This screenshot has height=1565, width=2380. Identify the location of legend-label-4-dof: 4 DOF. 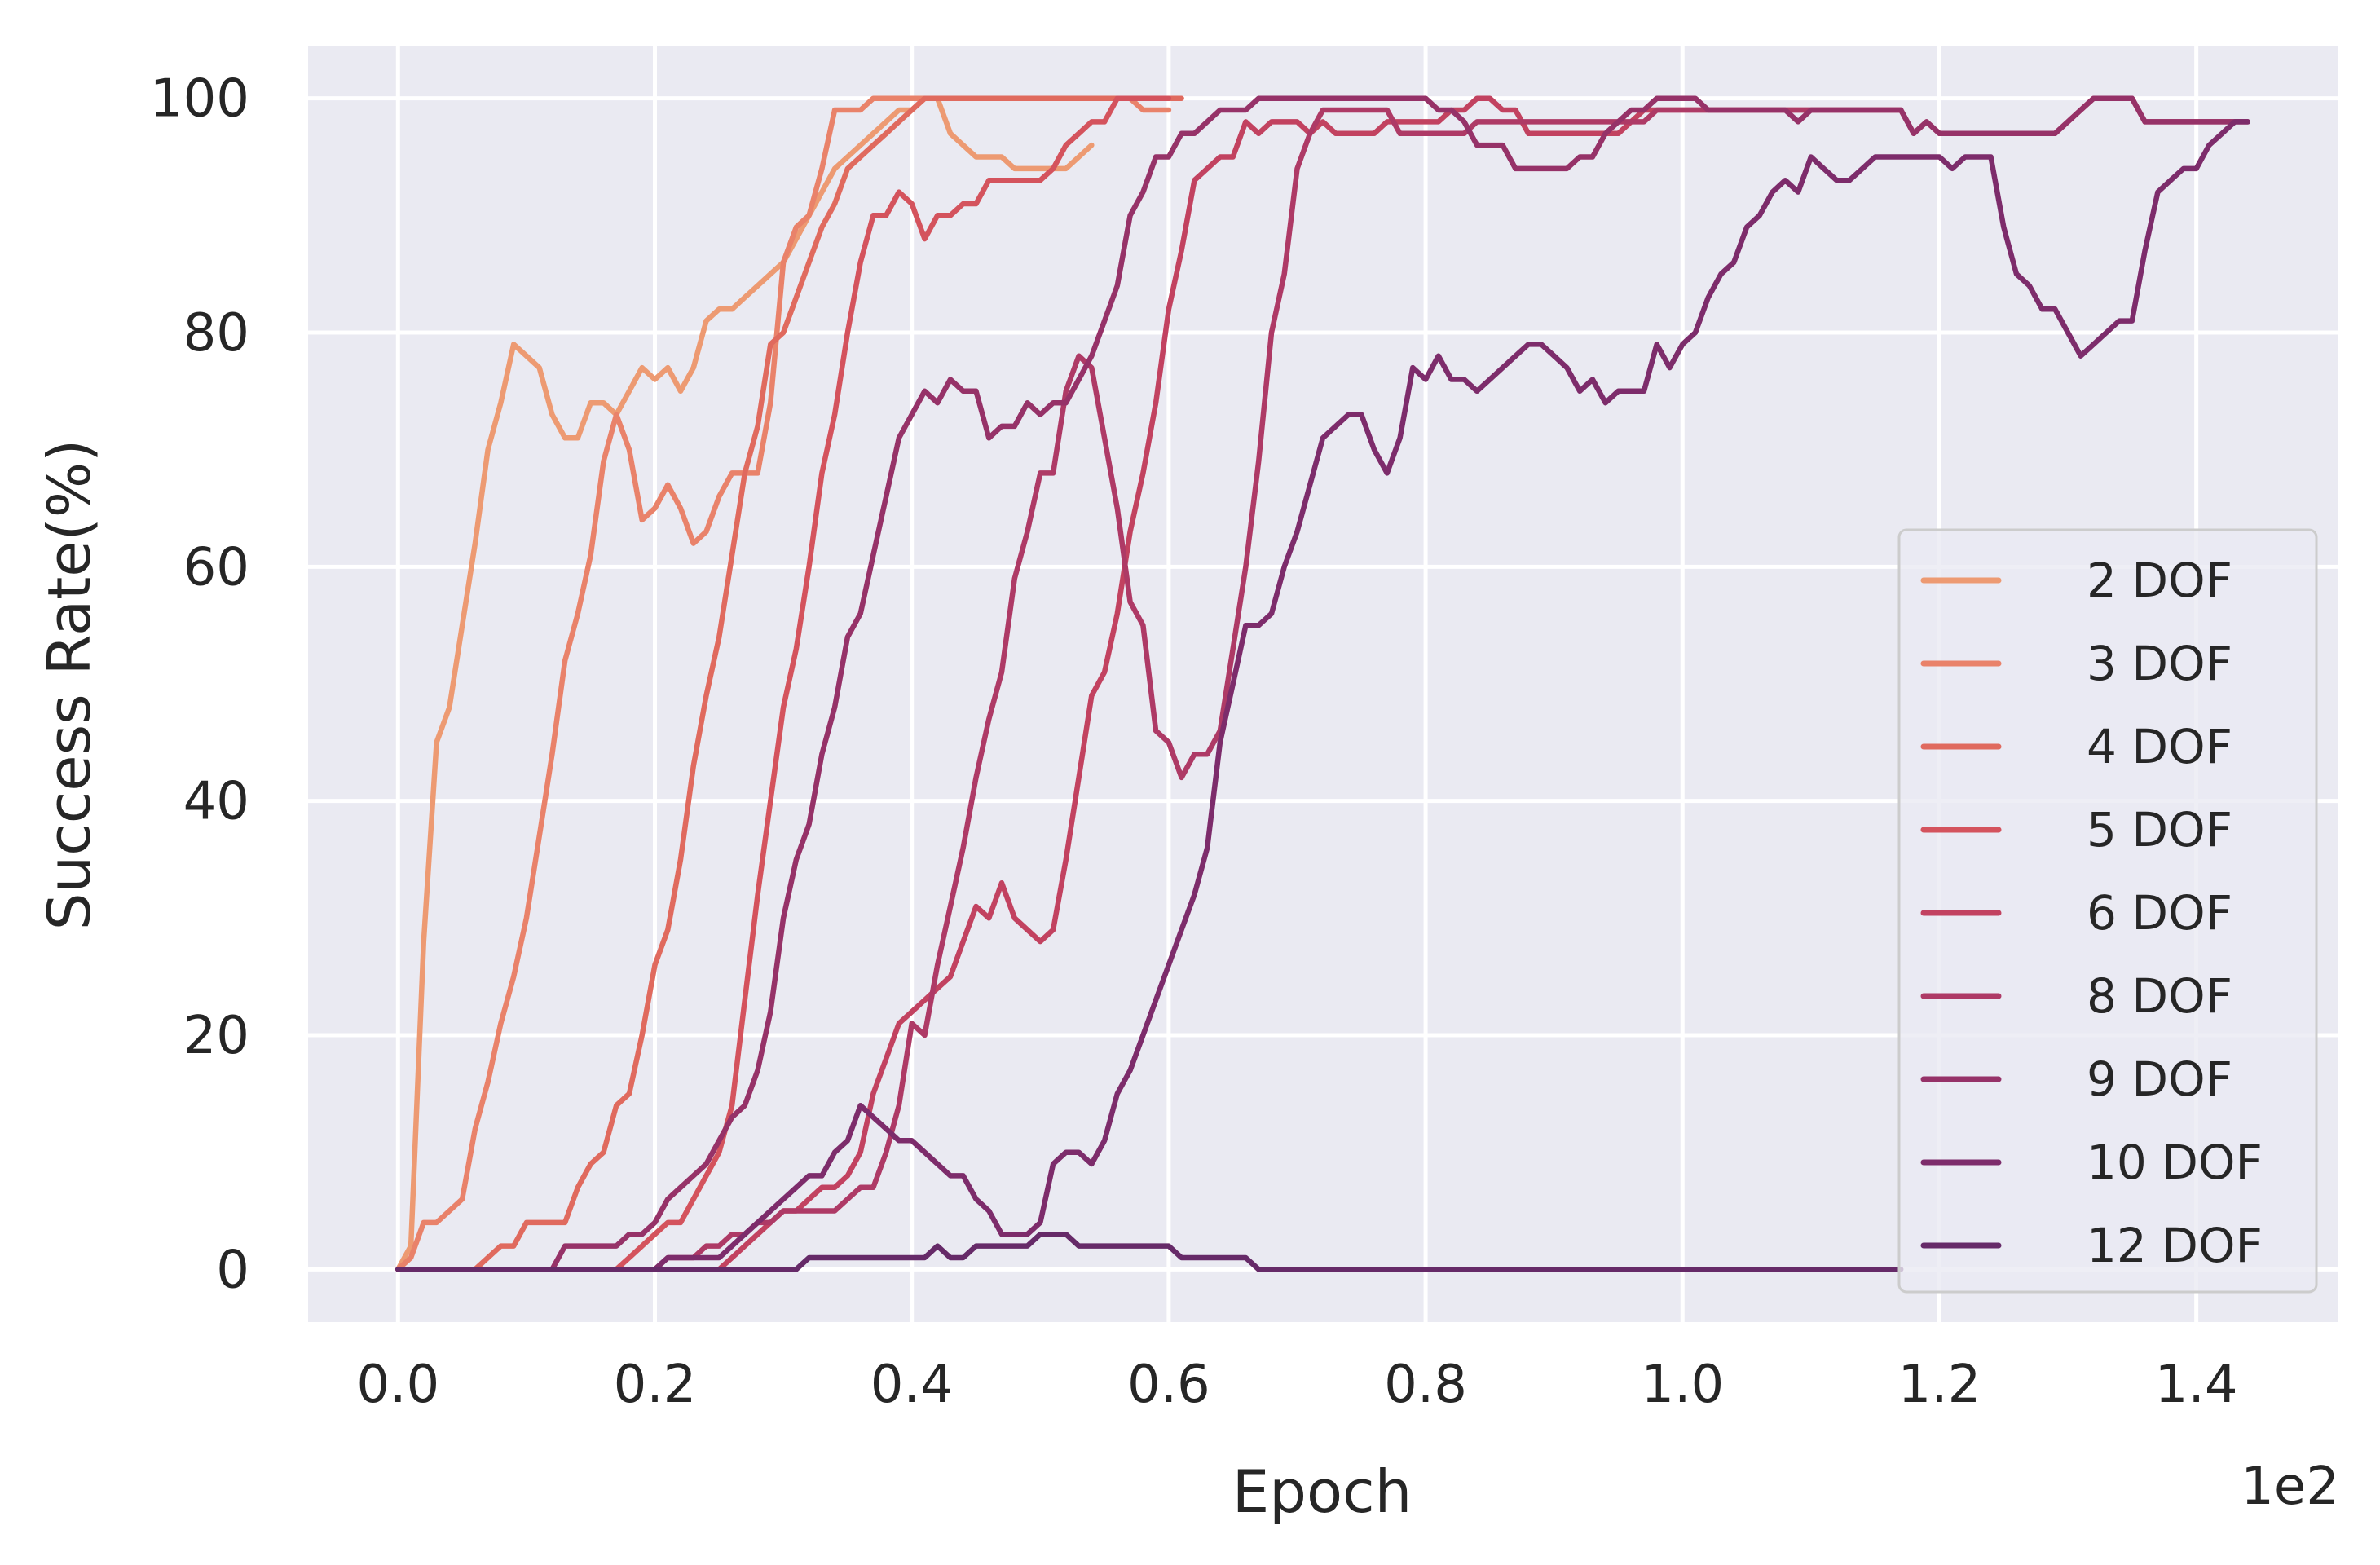
(2159, 746).